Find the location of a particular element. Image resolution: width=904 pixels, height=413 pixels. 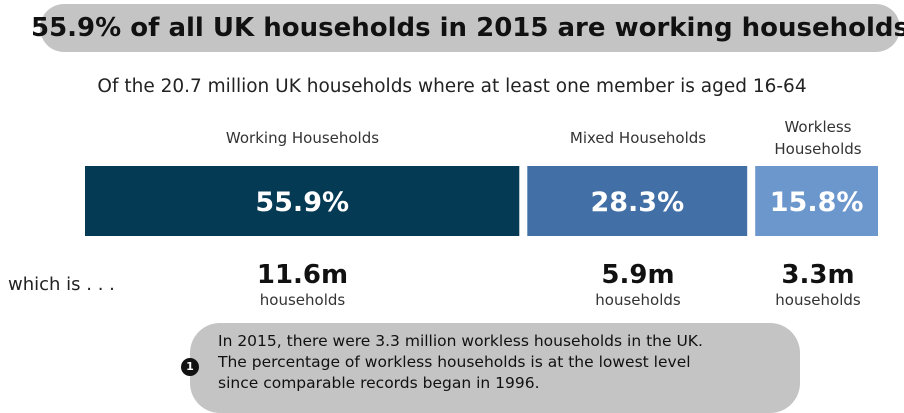

count-workless-value: 3.3m is located at coordinates (818, 275).